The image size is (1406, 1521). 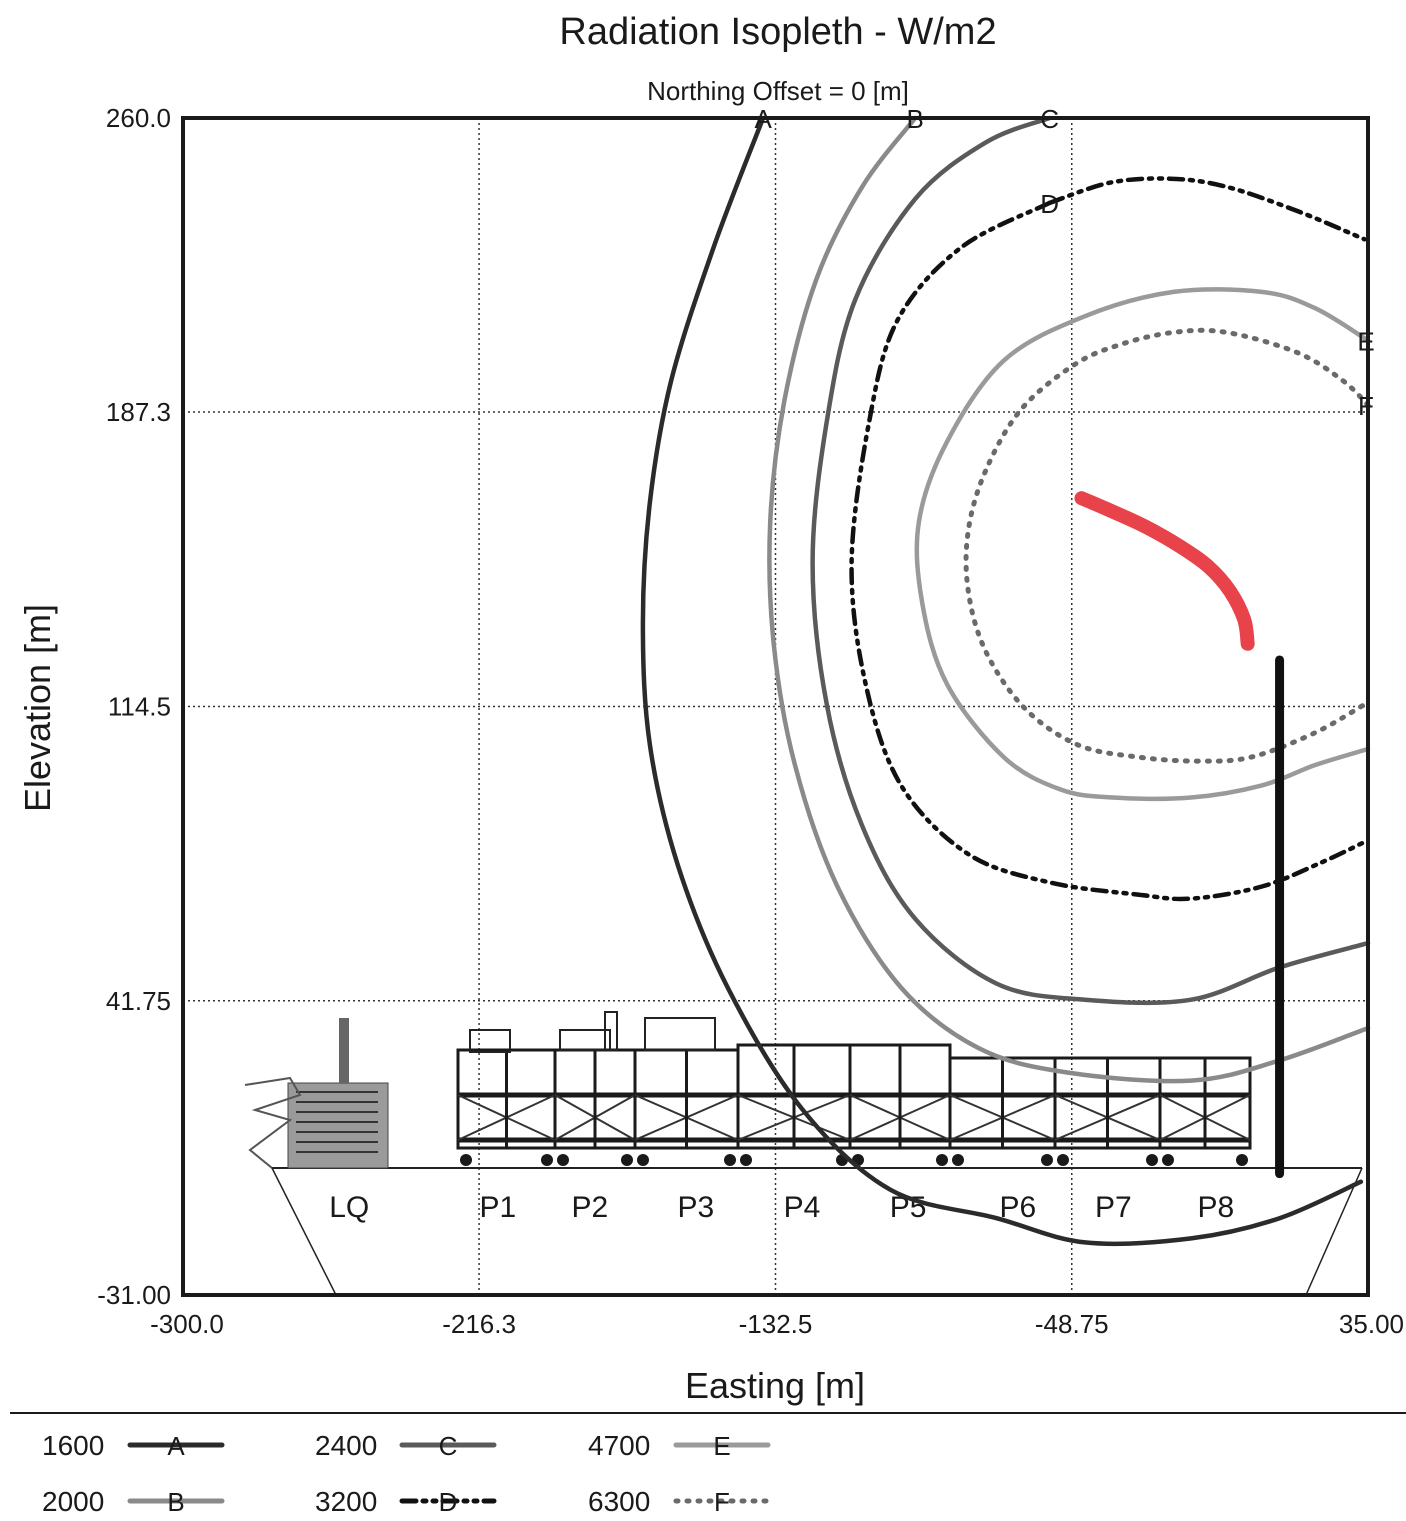 I want to click on y-tick-label: 260.0, so click(x=138, y=118).